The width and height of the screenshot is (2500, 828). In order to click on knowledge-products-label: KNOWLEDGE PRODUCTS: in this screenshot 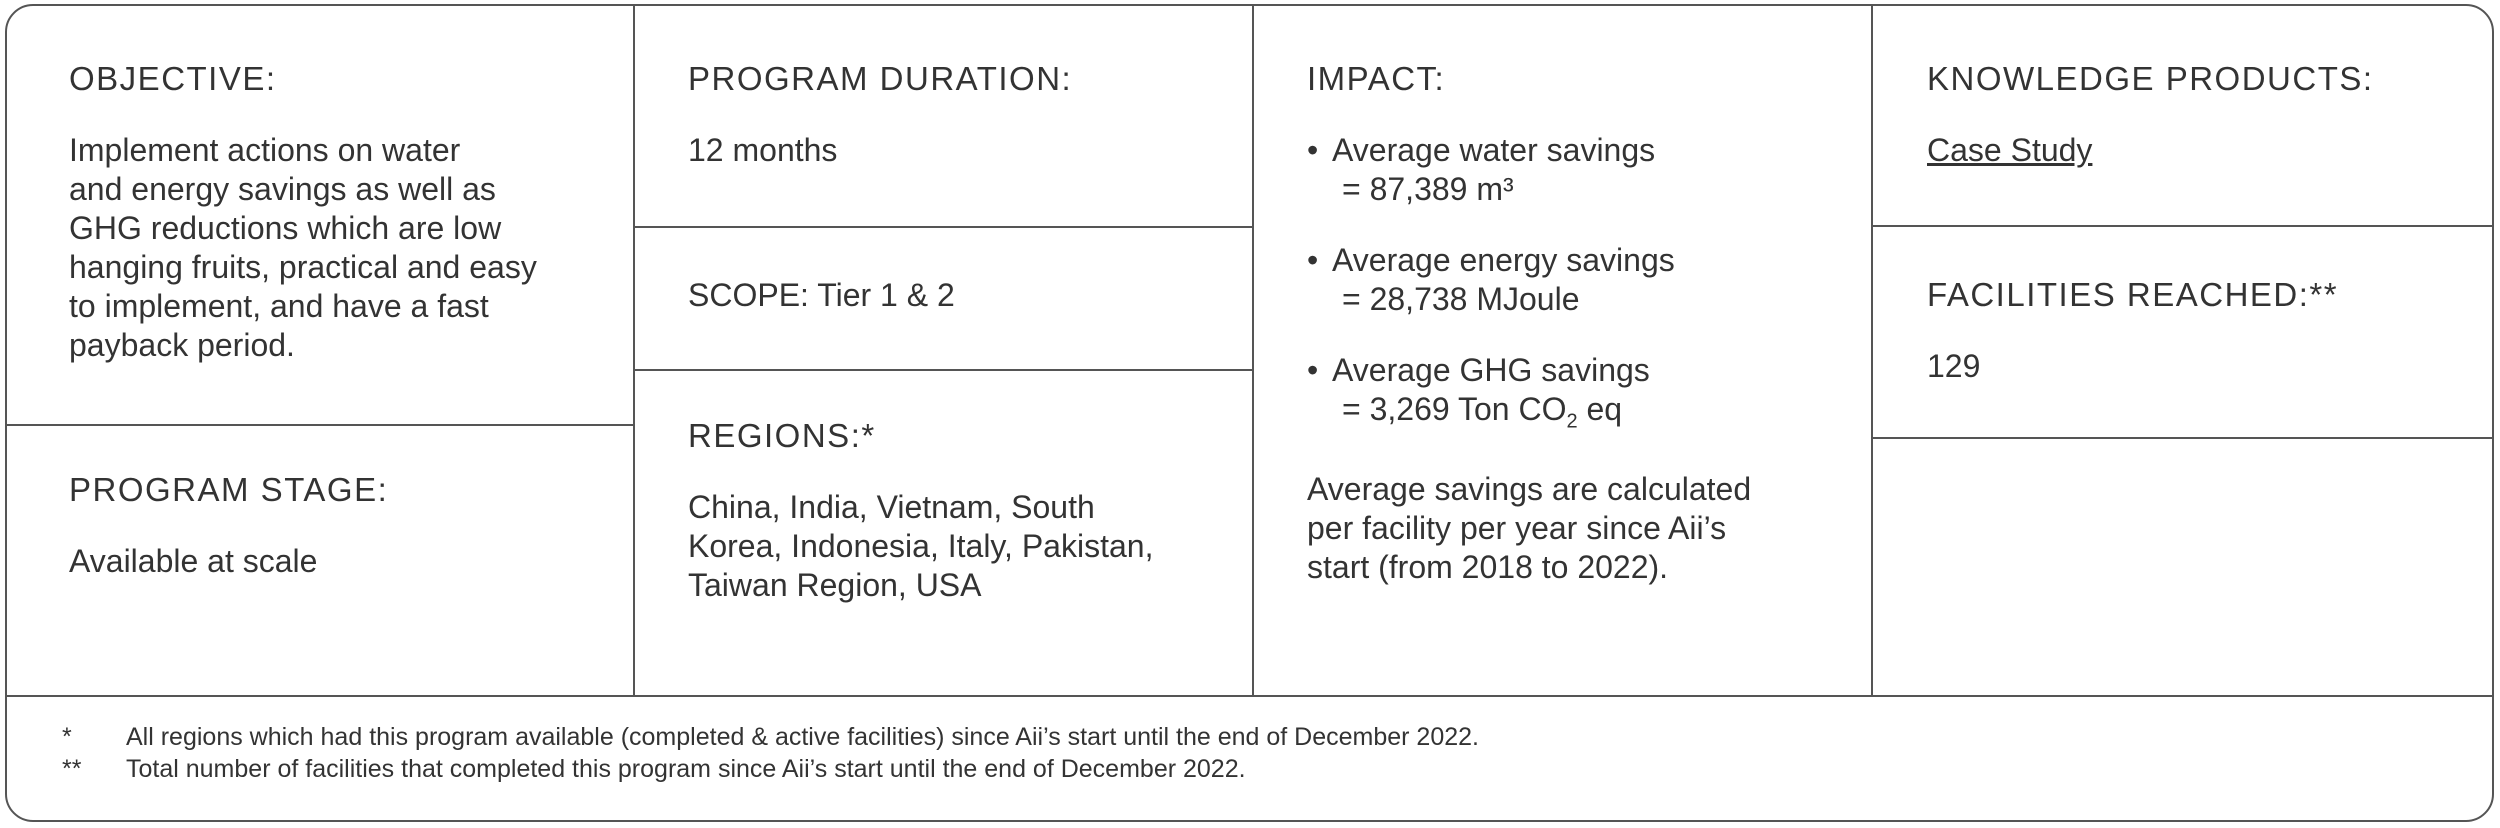, I will do `click(2150, 78)`.